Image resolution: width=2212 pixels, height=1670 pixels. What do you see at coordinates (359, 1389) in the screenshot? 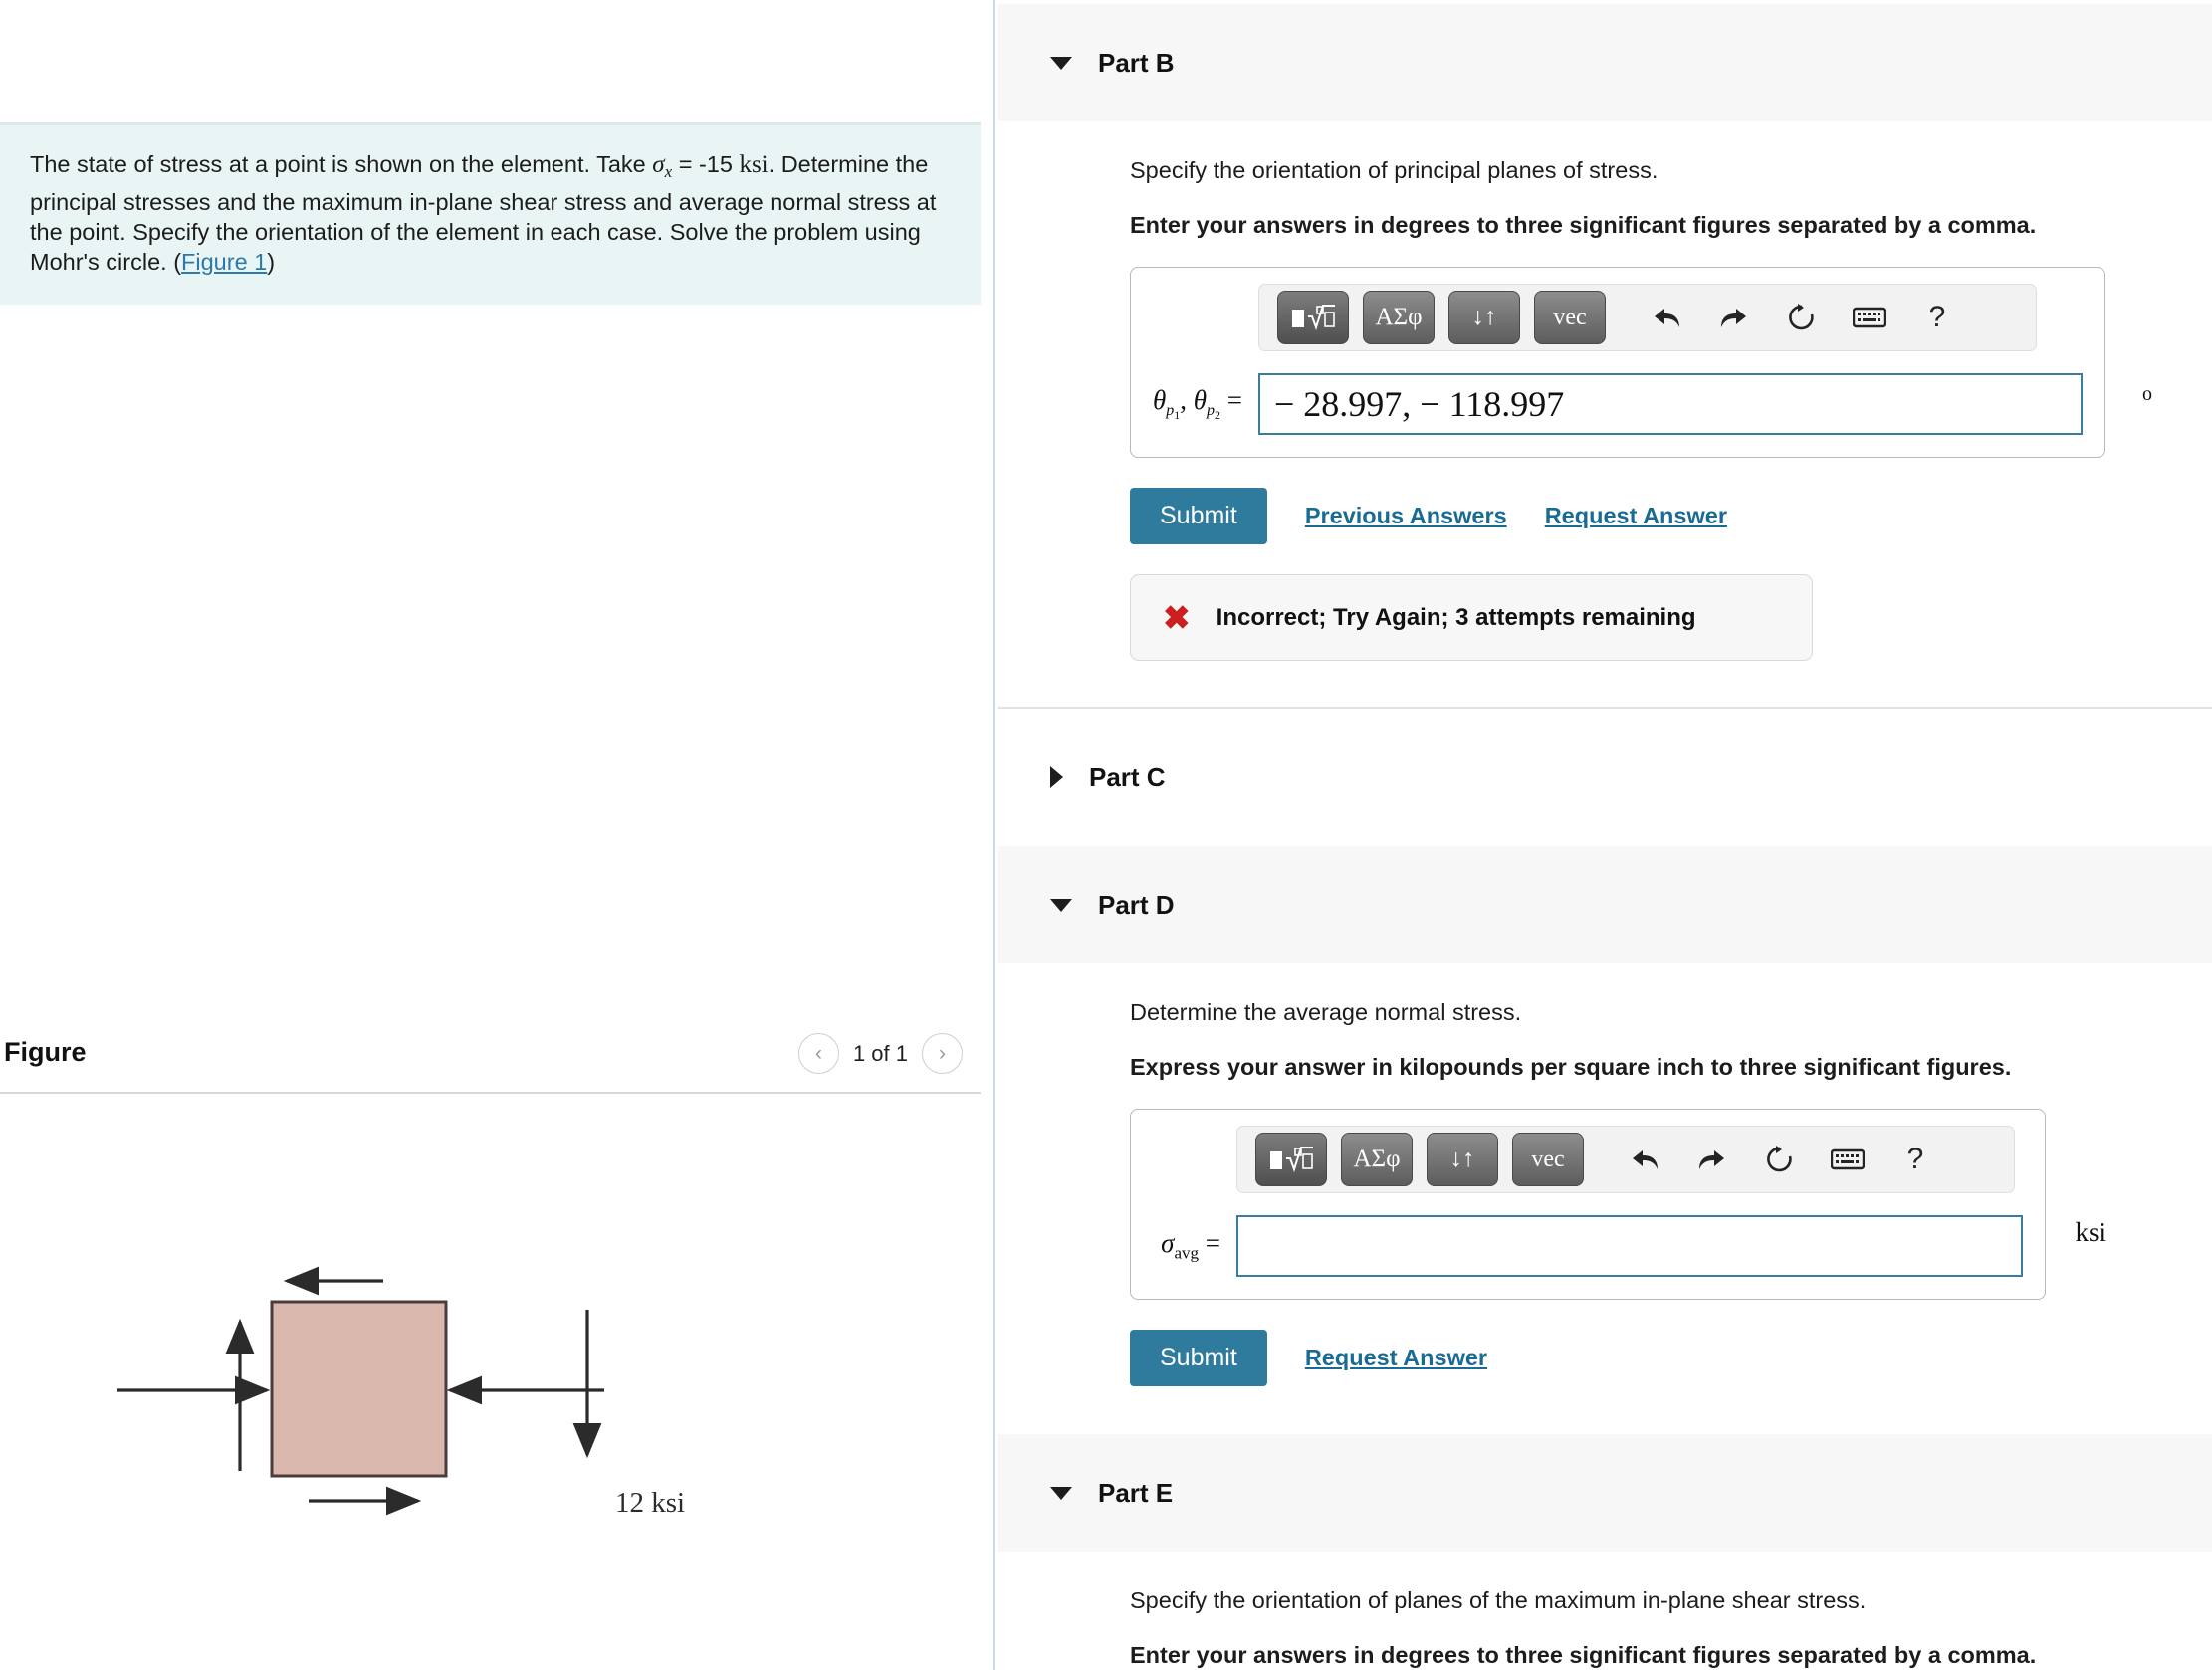
I see `stress-element-square` at bounding box center [359, 1389].